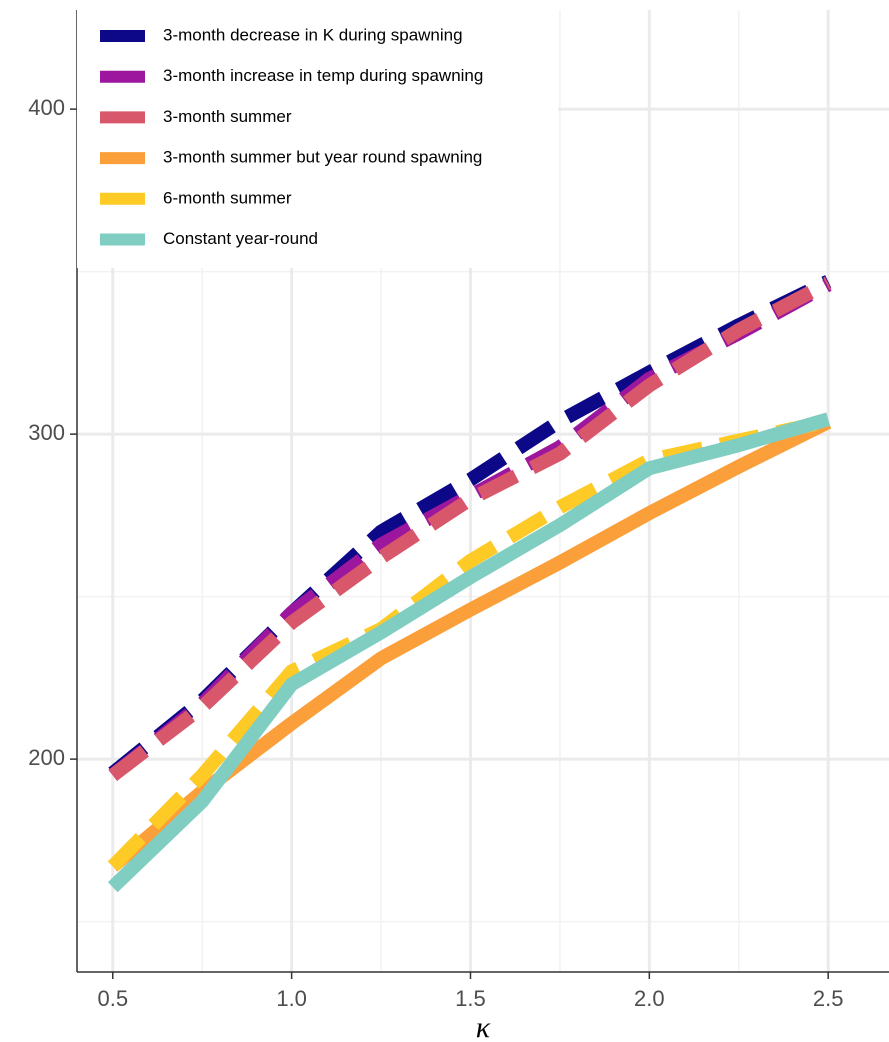 Image resolution: width=889 pixels, height=1042 pixels. I want to click on x-tick-label: 2.0, so click(649, 998).